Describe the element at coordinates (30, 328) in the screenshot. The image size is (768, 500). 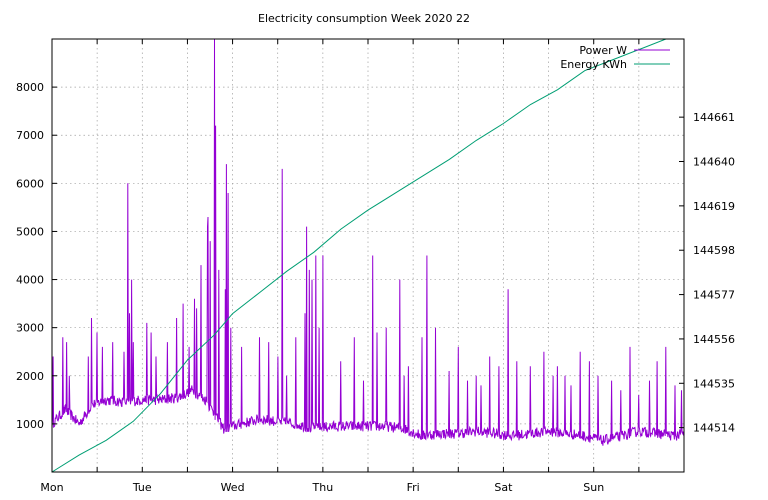
I see `y-left-tick-label: 3000` at that location.